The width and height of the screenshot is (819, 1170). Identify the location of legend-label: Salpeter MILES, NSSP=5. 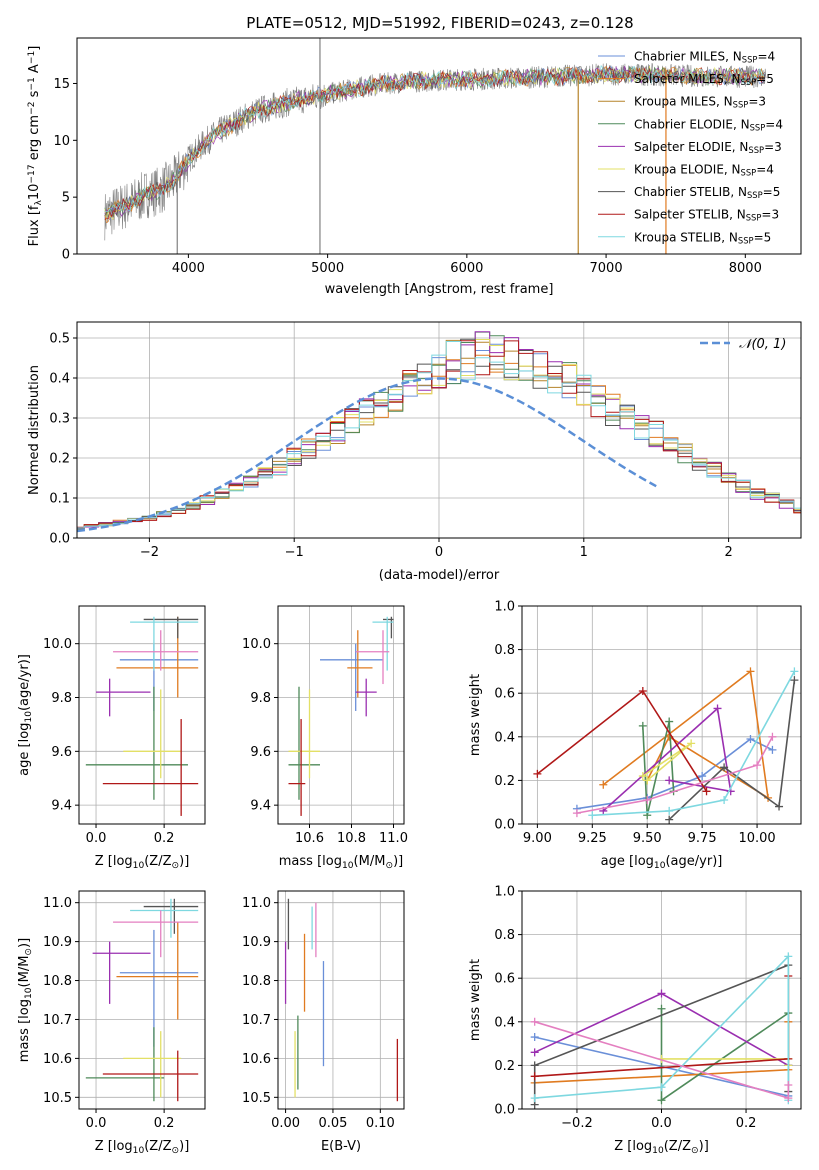
(704, 79).